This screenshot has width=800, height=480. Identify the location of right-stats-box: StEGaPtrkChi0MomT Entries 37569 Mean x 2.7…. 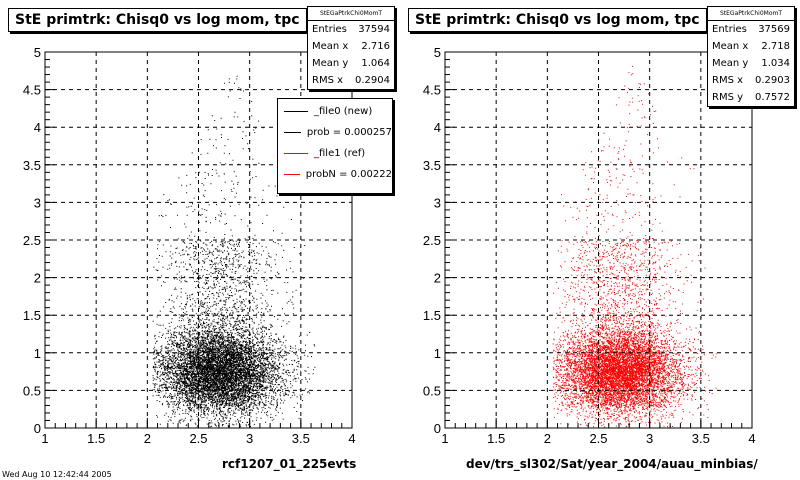
(751, 56).